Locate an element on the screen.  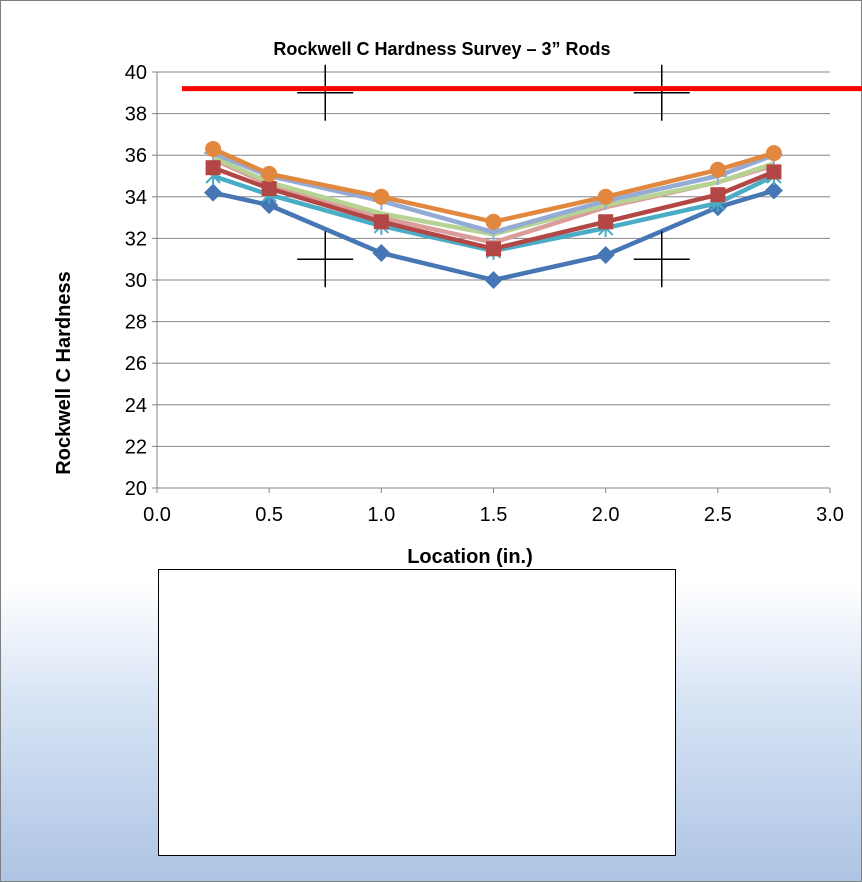
x-axis-title: Location (in.) is located at coordinates (470, 557).